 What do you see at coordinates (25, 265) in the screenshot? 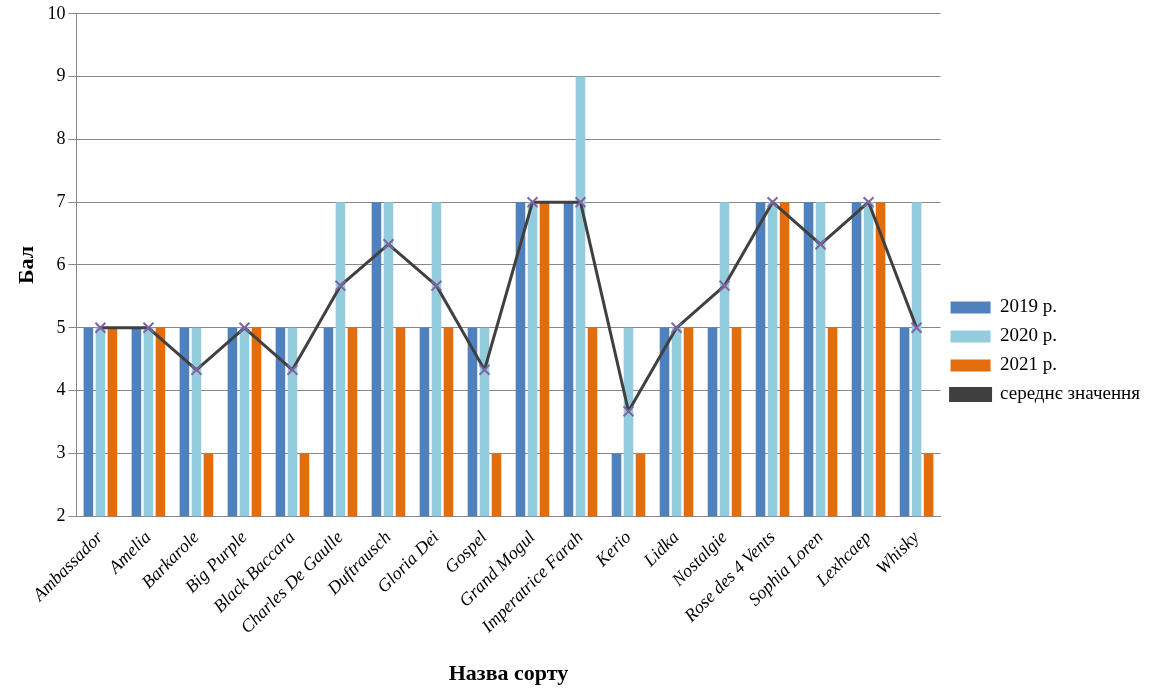
I see `y-axis-title: Бал` at bounding box center [25, 265].